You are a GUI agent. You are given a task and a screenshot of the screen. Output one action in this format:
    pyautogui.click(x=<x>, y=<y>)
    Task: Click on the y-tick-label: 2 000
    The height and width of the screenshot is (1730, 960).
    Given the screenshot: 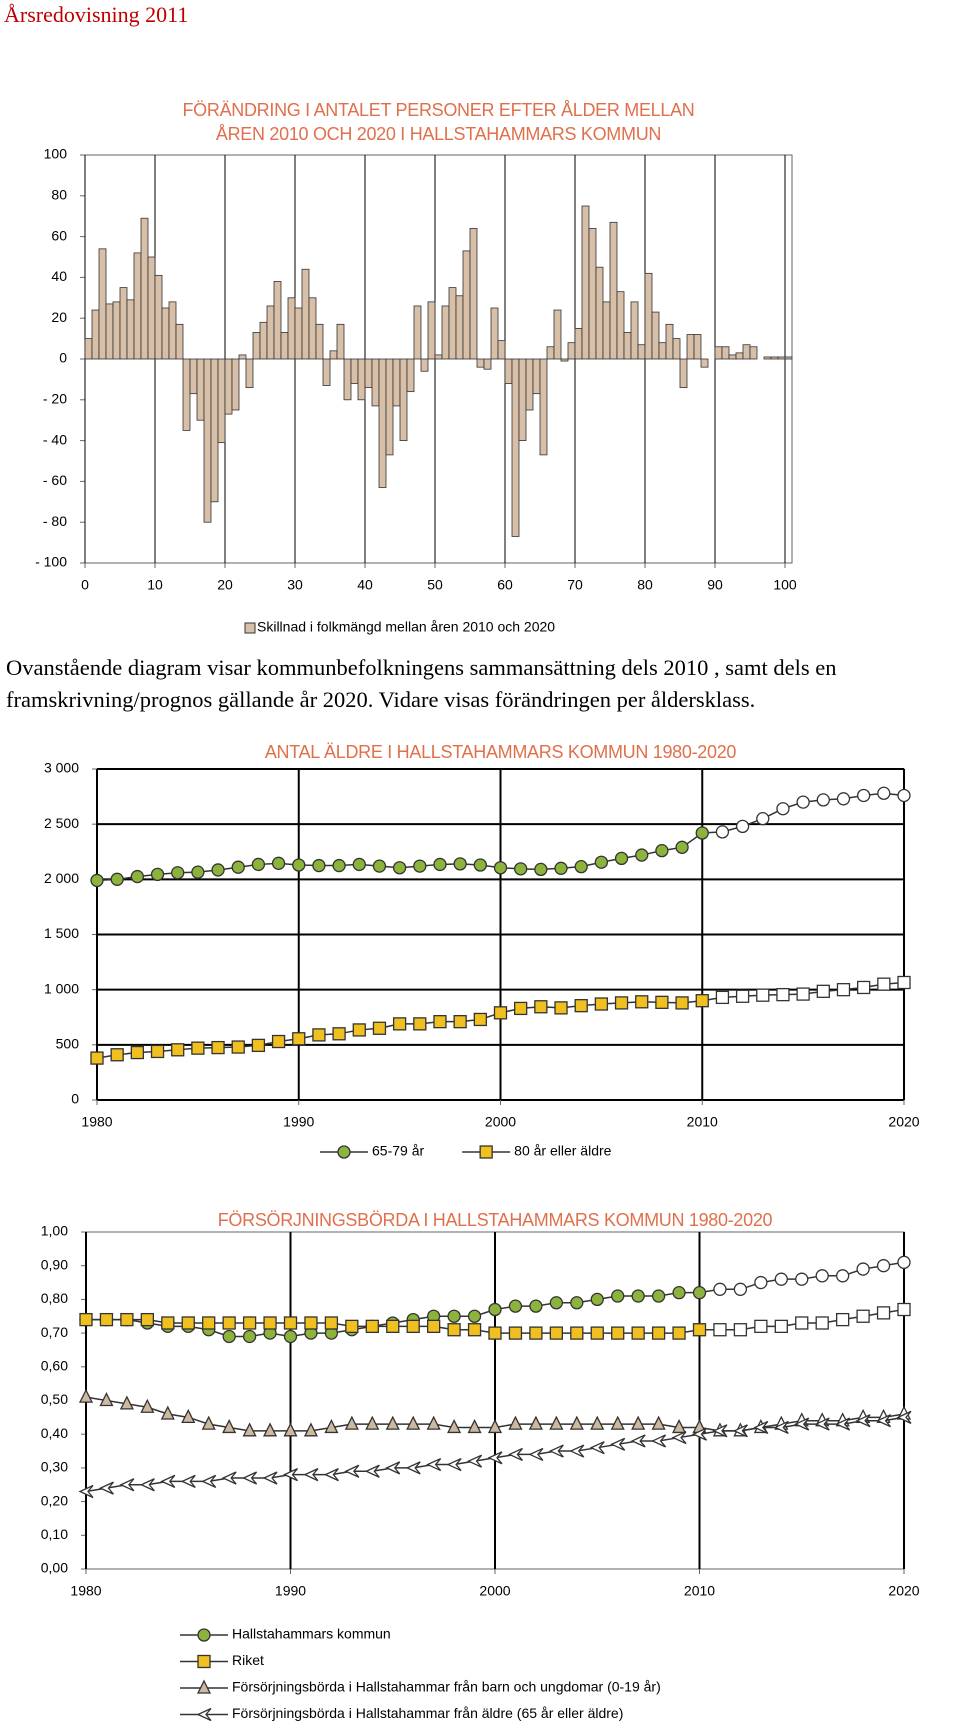 What is the action you would take?
    pyautogui.click(x=61, y=878)
    